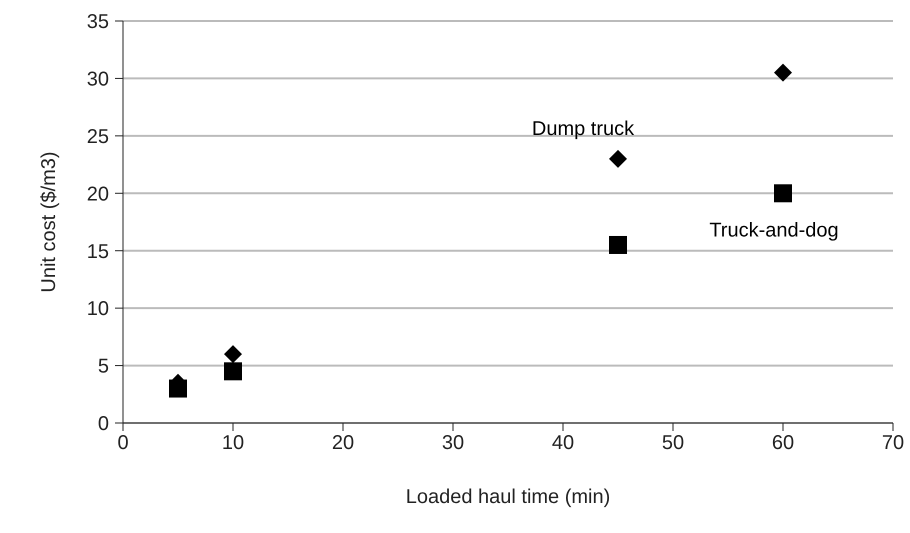 This screenshot has width=910, height=533. Describe the element at coordinates (123, 443) in the screenshot. I see `x-tick-label: 0` at that location.